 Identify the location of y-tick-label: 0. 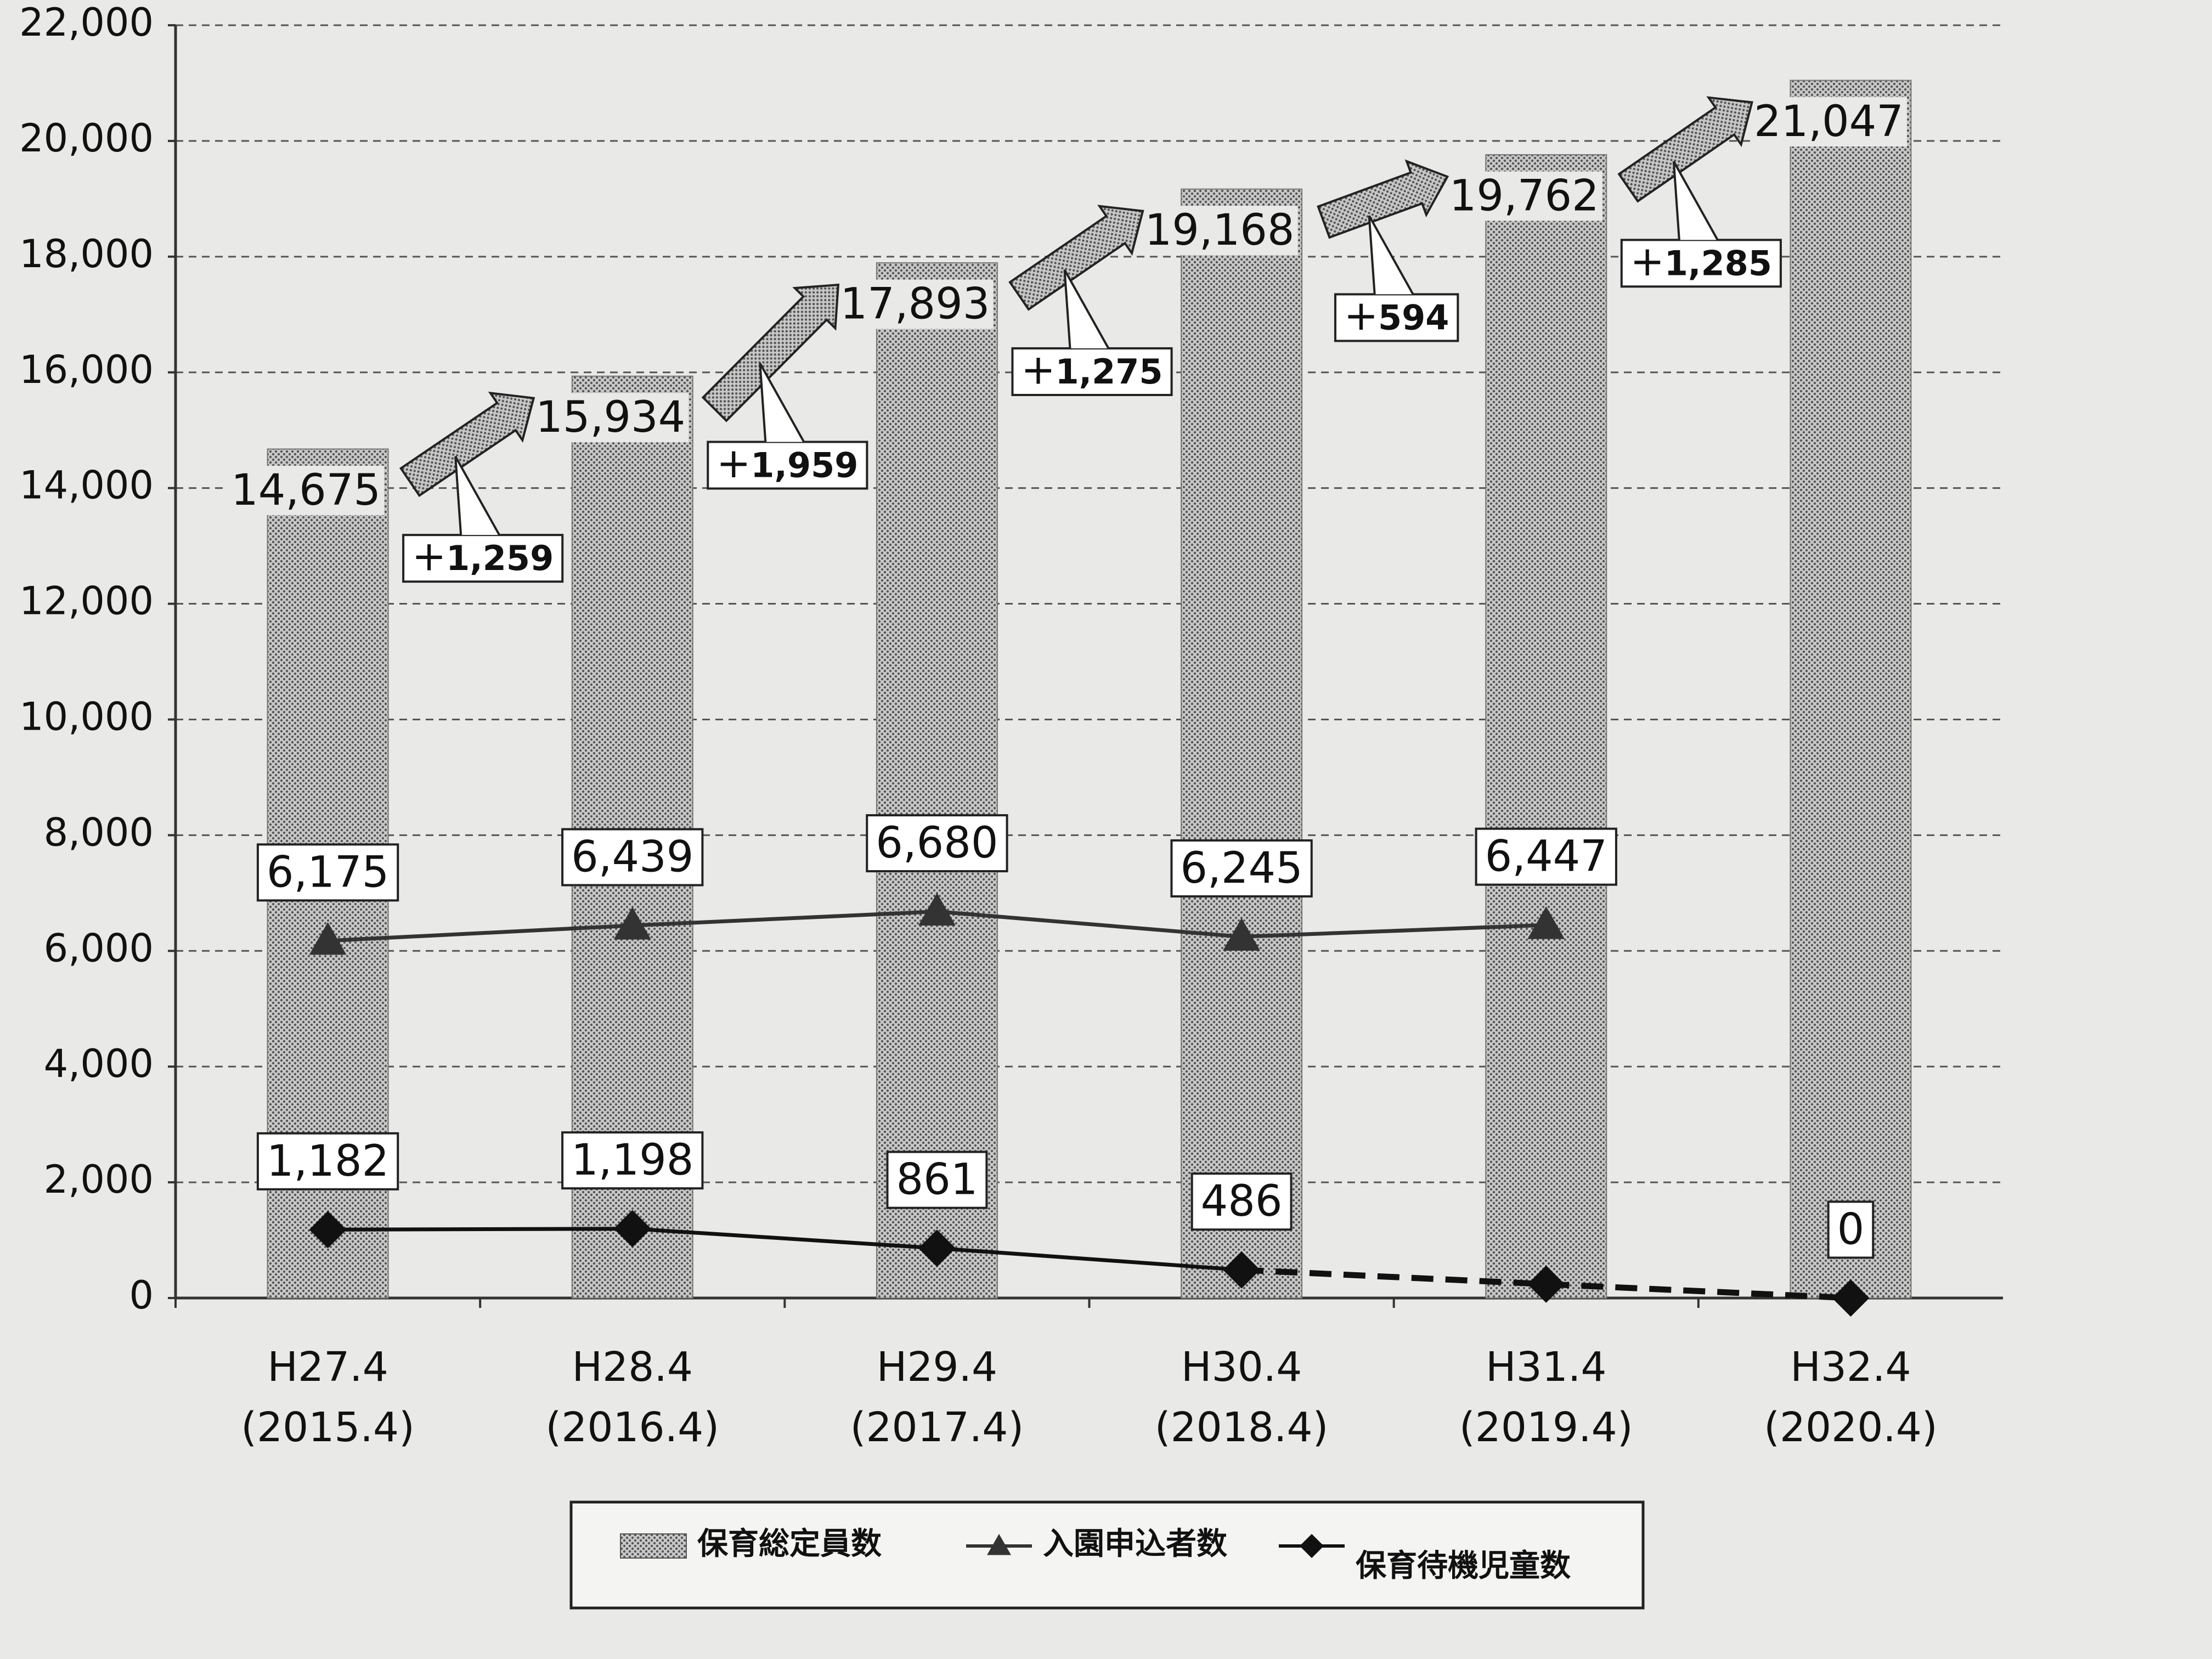
(141, 1296).